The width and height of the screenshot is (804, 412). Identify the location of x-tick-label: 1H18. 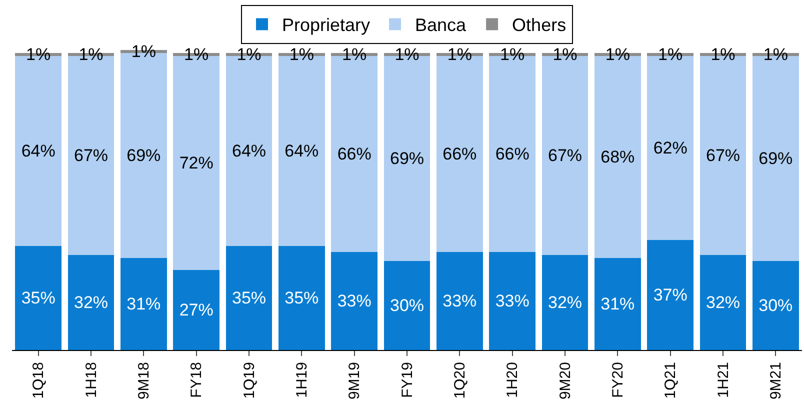
(91, 380).